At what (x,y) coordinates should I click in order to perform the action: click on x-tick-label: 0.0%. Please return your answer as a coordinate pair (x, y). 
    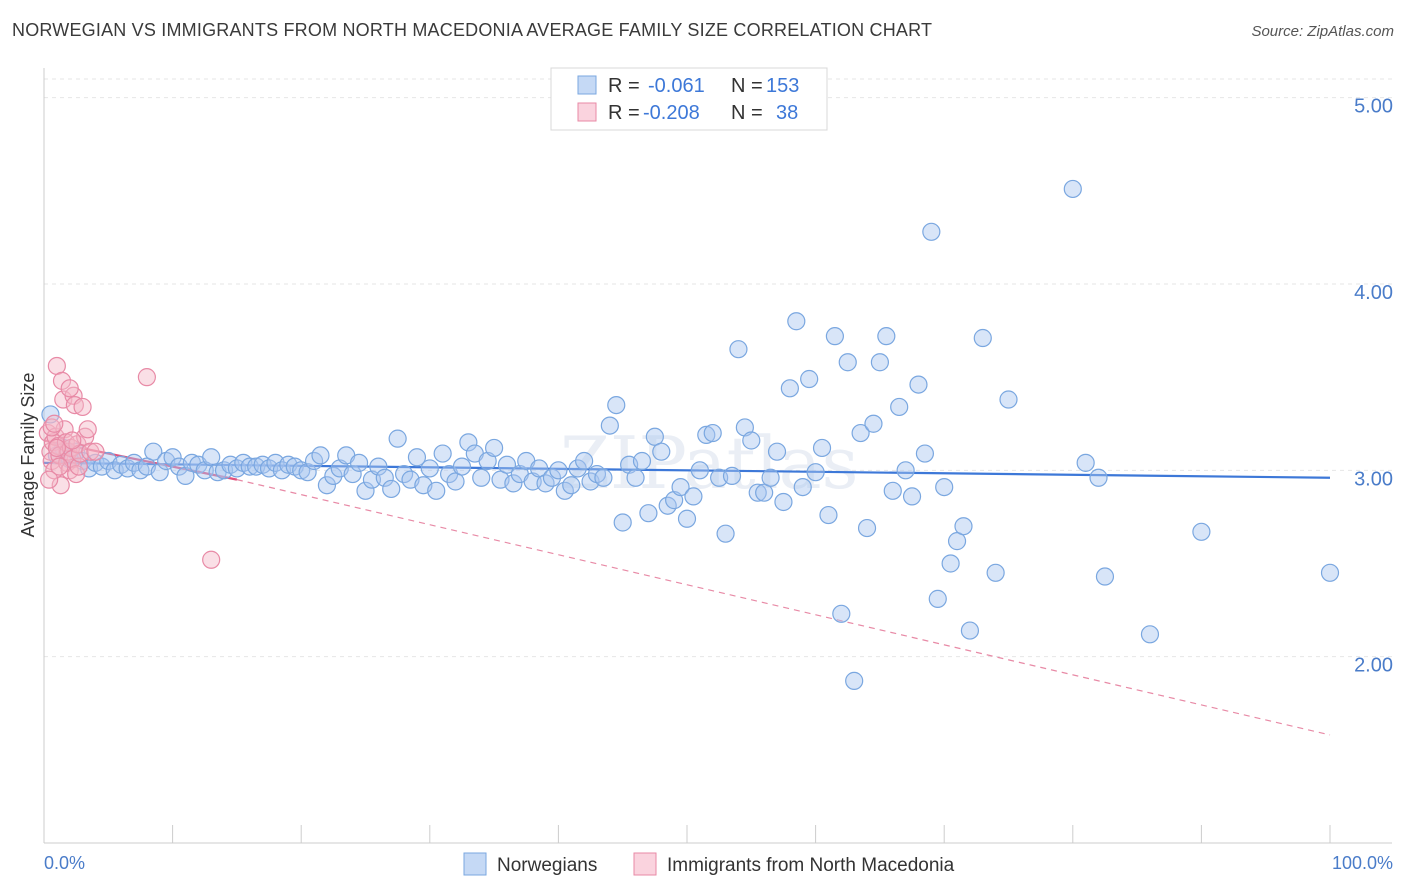
    Looking at the image, I should click on (64, 863).